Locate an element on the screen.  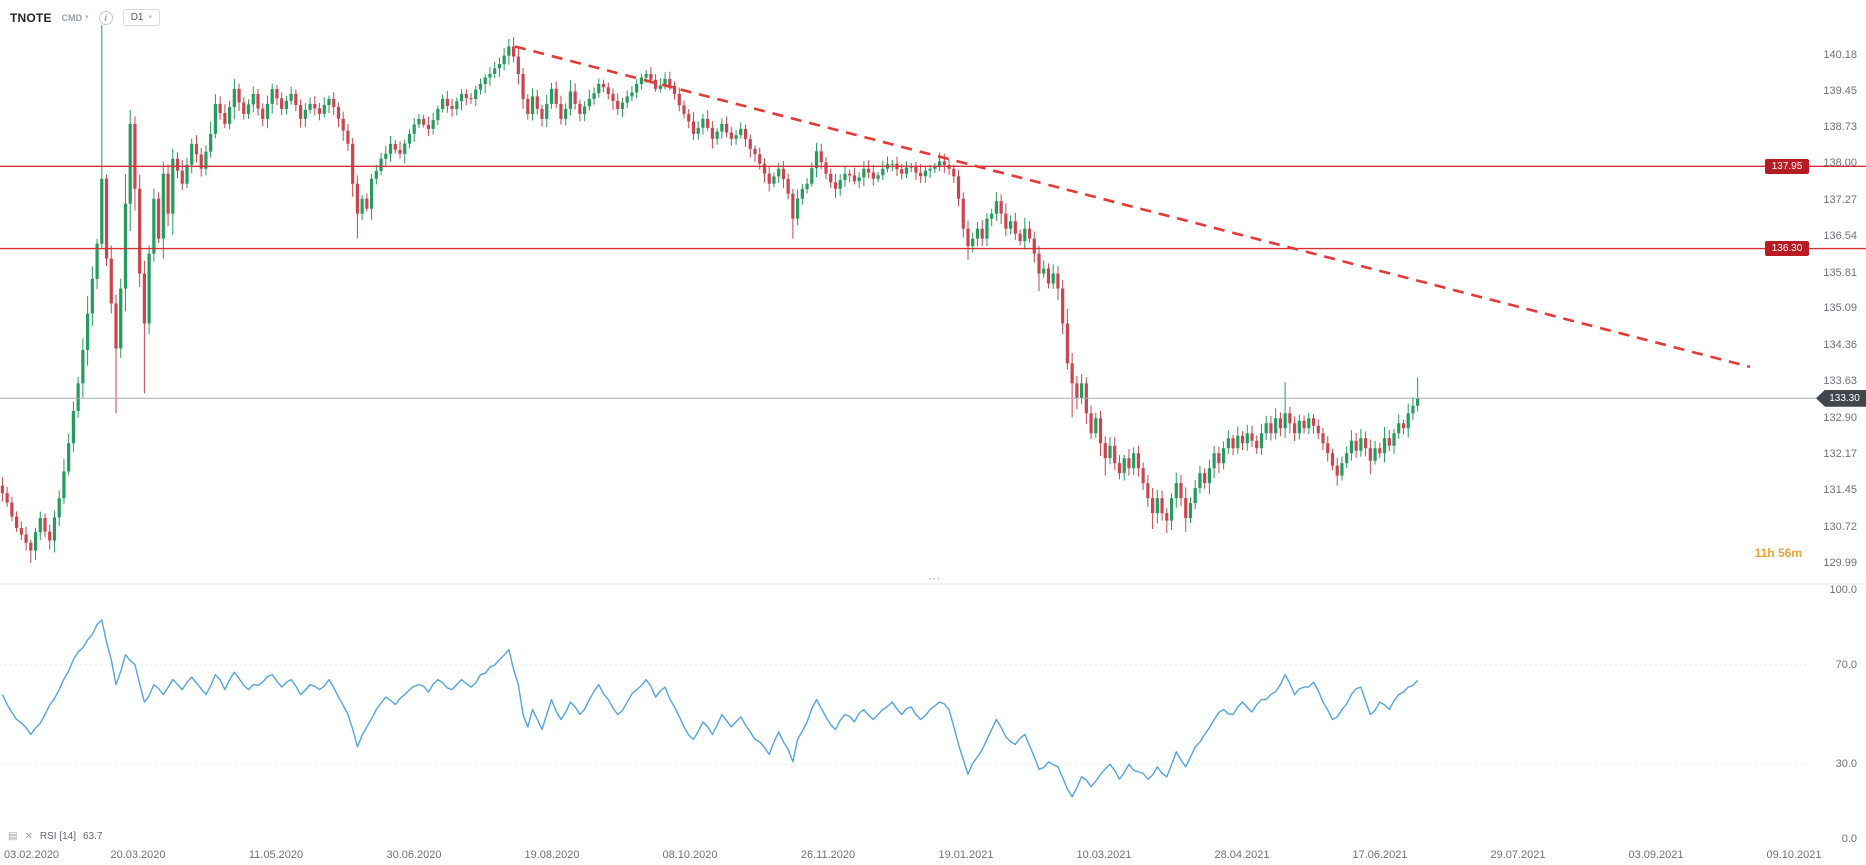
date-axis-label: 17.06.2021 is located at coordinates (1380, 855).